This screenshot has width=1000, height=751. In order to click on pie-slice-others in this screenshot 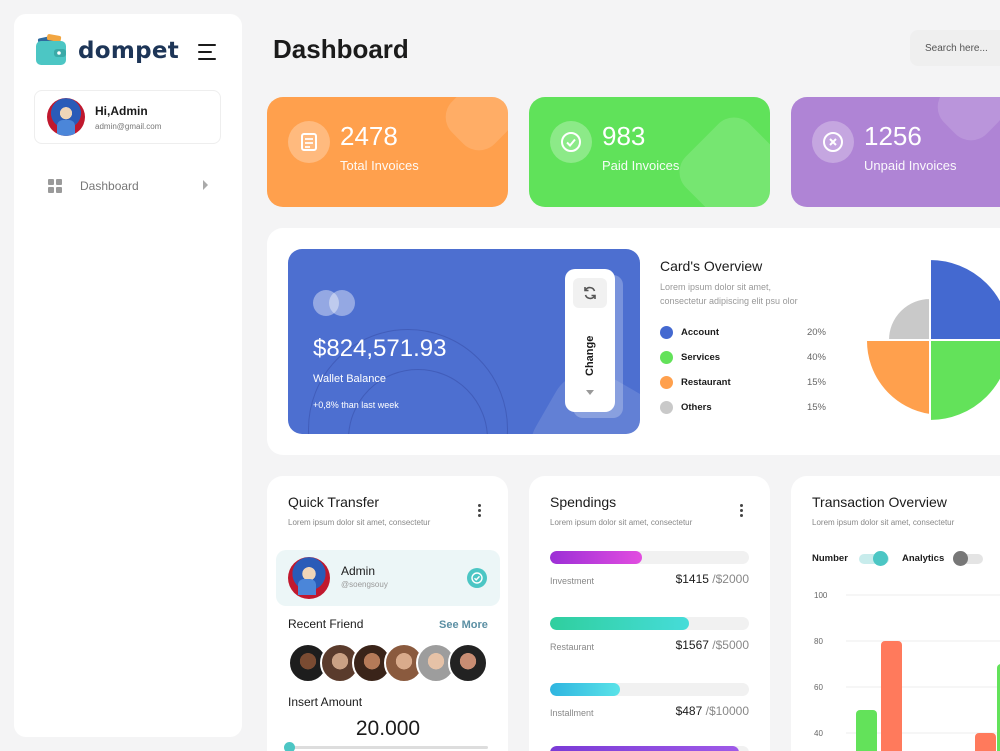, I will do `click(908, 318)`.